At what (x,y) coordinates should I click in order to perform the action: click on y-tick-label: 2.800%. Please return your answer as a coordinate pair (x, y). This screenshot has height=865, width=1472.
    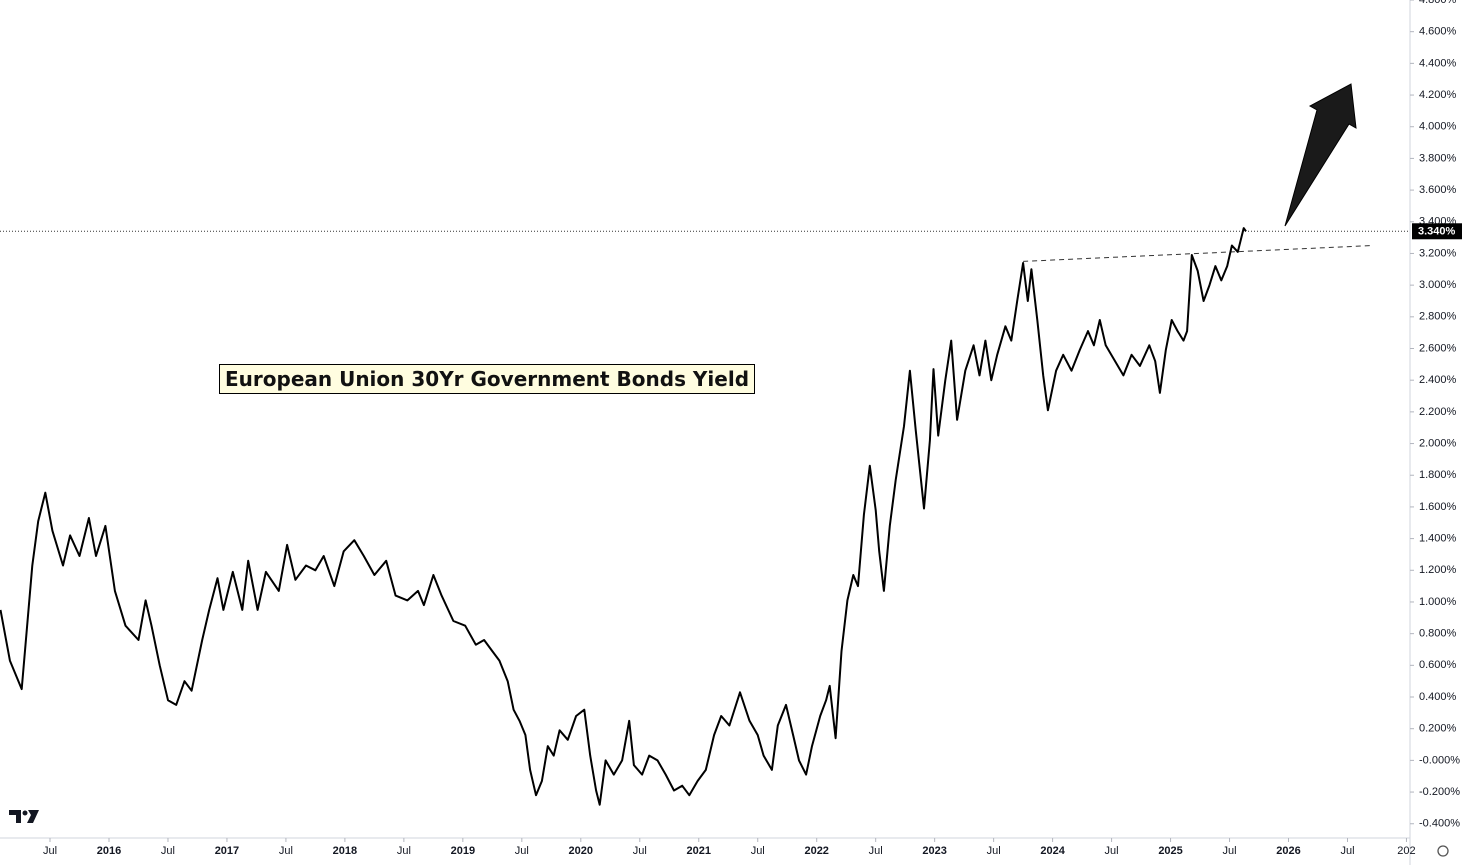
    Looking at the image, I should click on (1438, 317).